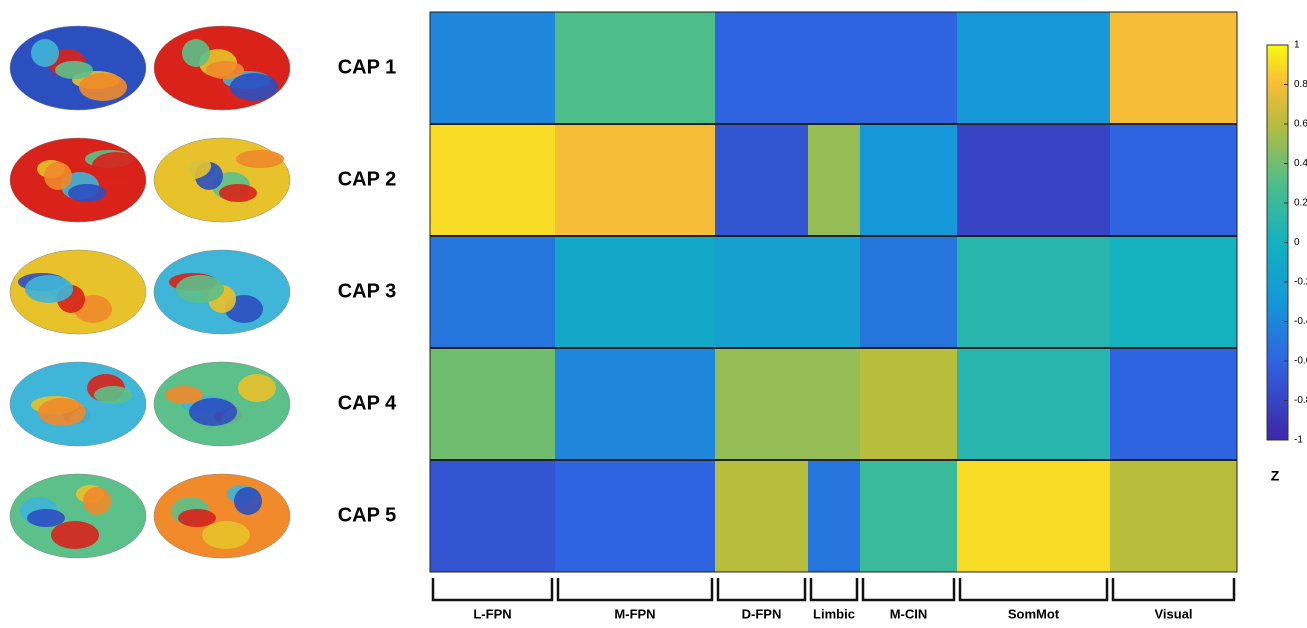 Image resolution: width=1307 pixels, height=628 pixels. I want to click on column-label: M-FPN, so click(634, 613).